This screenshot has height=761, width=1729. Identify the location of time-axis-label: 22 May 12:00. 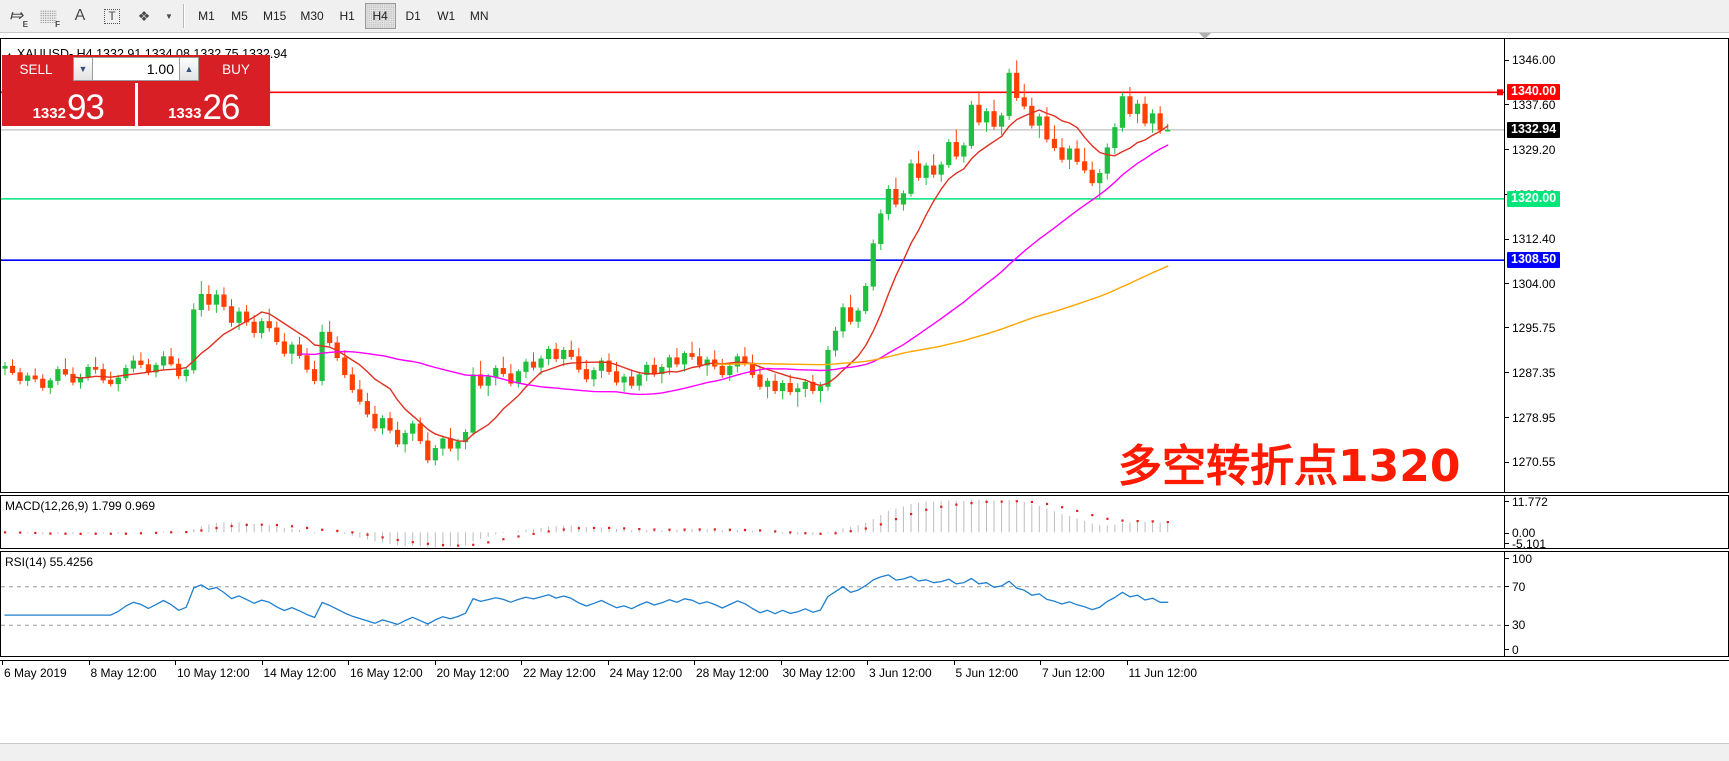
(559, 673).